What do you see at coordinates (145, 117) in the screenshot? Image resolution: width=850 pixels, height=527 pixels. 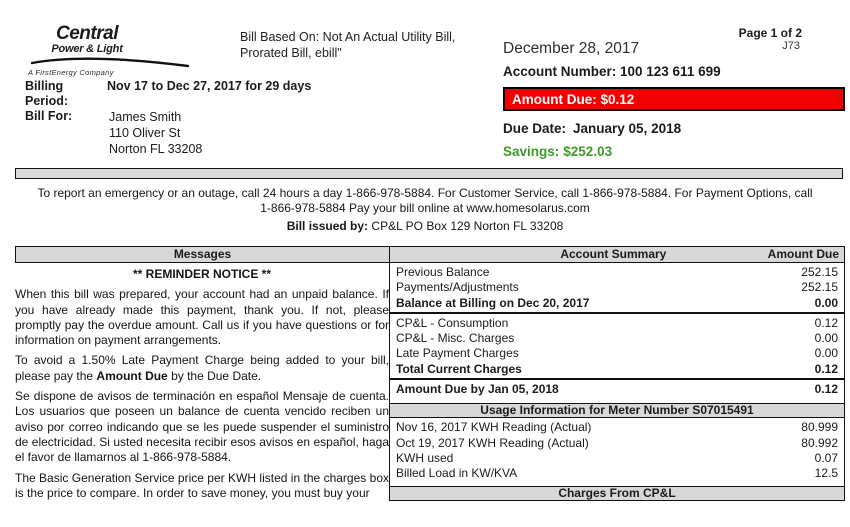 I see `customer-name: James Smith` at bounding box center [145, 117].